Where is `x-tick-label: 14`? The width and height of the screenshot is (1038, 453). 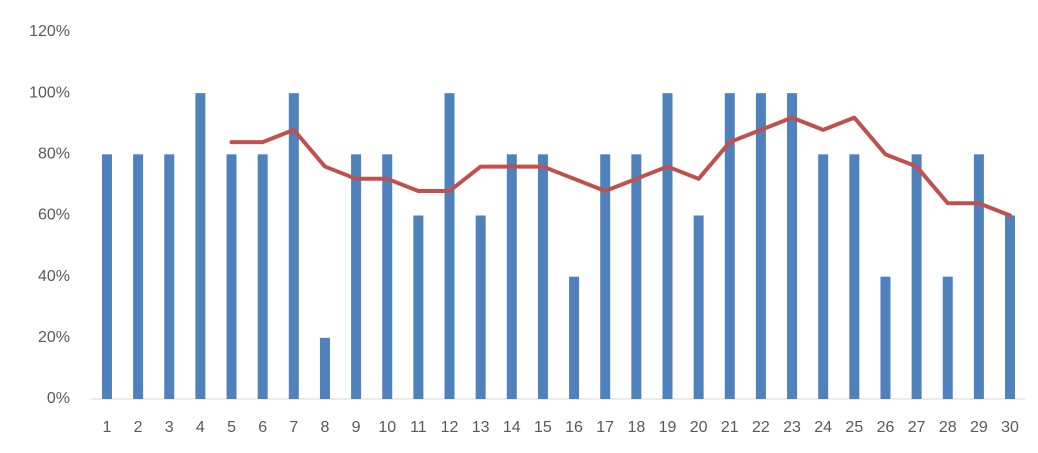
x-tick-label: 14 is located at coordinates (512, 427).